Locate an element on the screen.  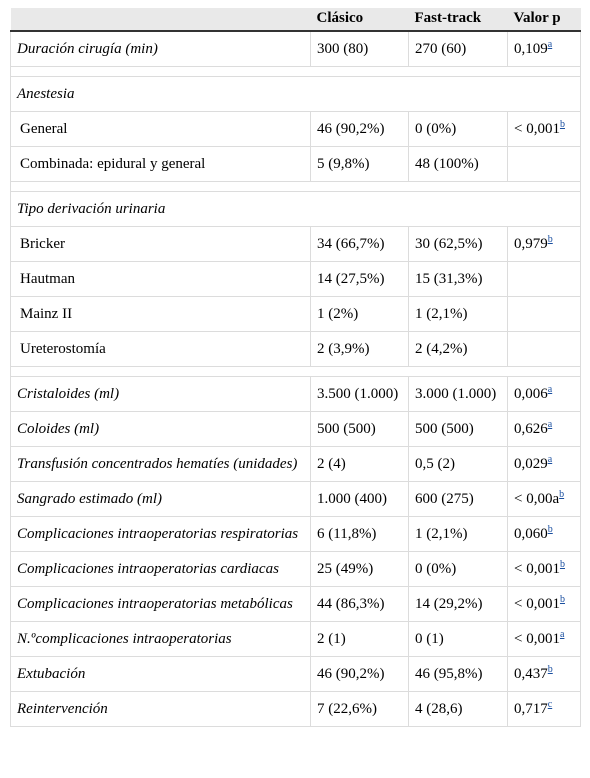
row-label: General is located at coordinates (160, 129).